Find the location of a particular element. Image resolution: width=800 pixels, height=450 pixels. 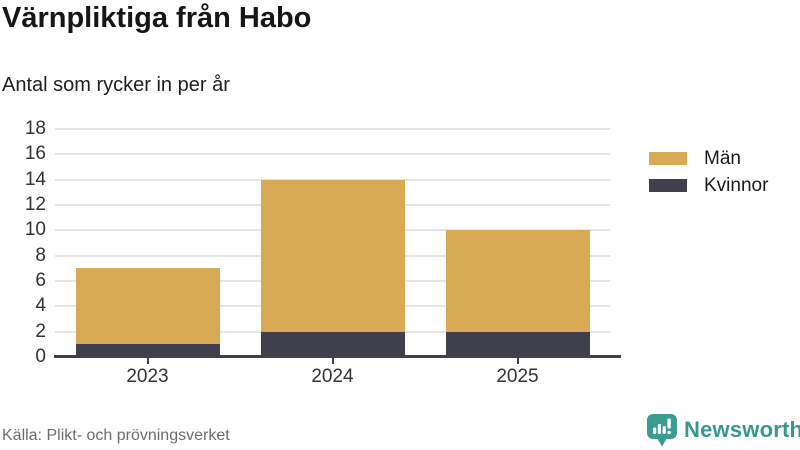

y-tick-label: 4 is located at coordinates (40, 306).